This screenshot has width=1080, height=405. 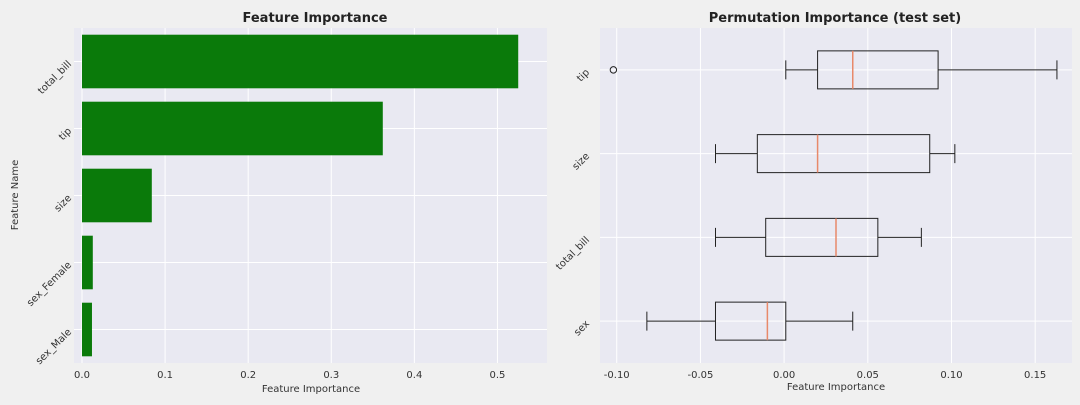 I want to click on chart2-x-axis-label: Feature Importance, so click(x=836, y=387).